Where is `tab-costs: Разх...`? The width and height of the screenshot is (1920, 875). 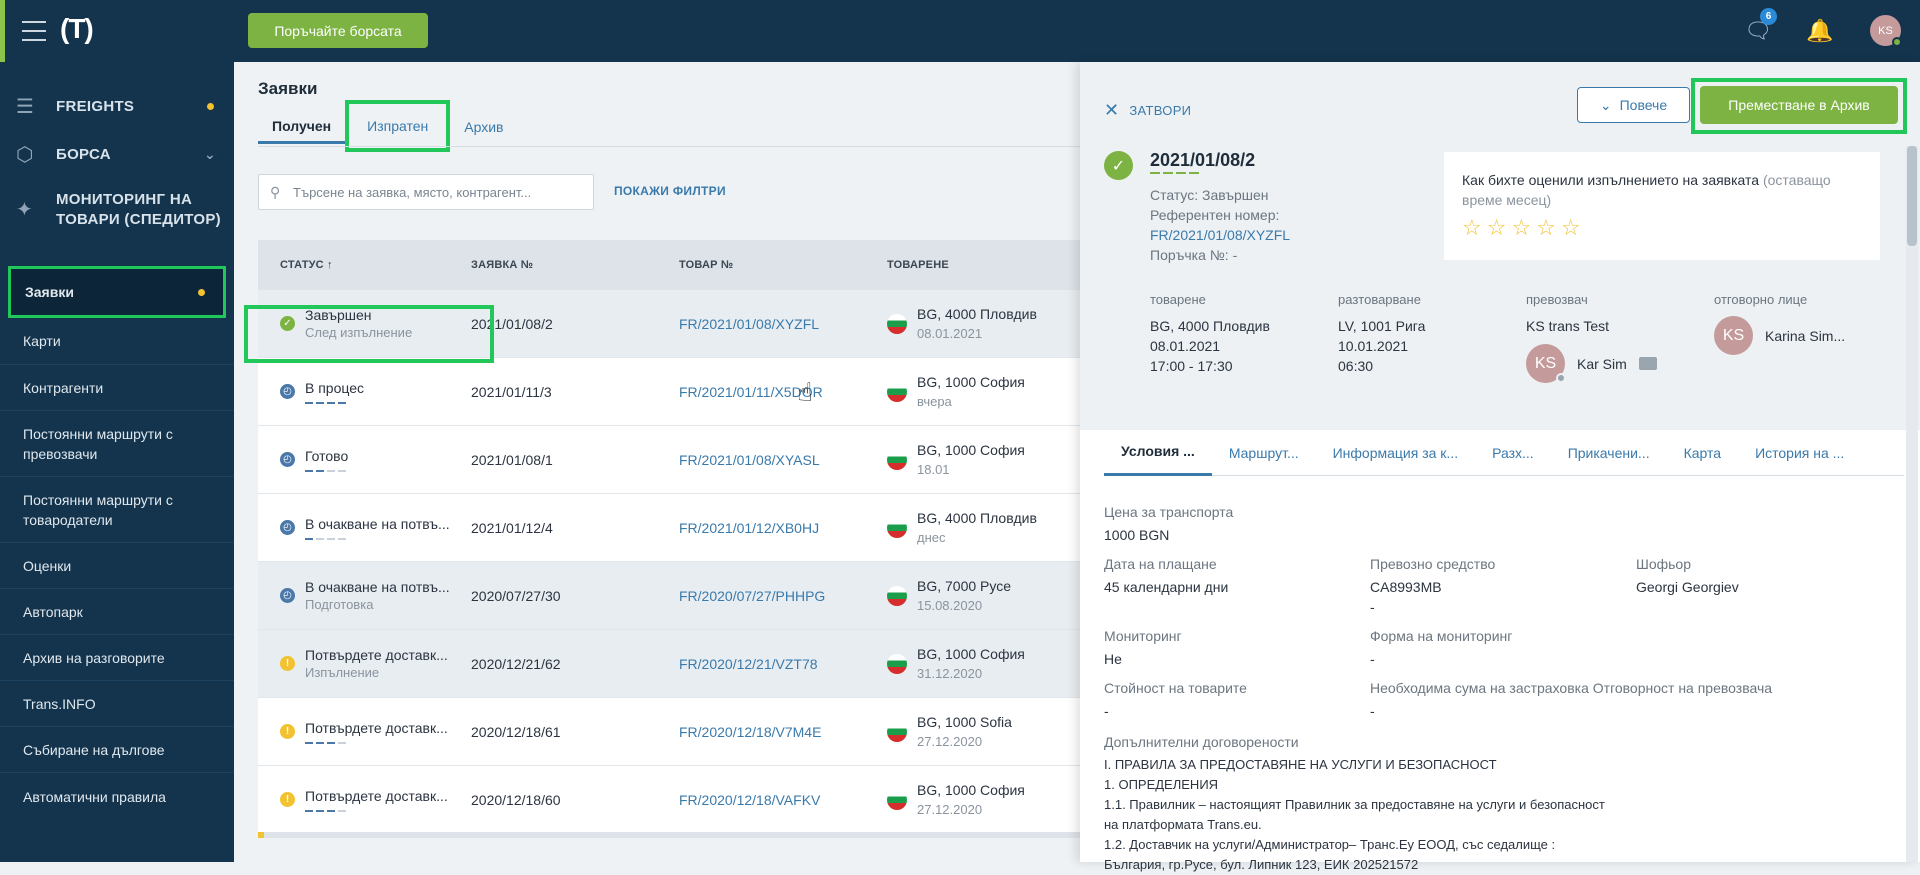 tab-costs: Разх... is located at coordinates (1513, 452).